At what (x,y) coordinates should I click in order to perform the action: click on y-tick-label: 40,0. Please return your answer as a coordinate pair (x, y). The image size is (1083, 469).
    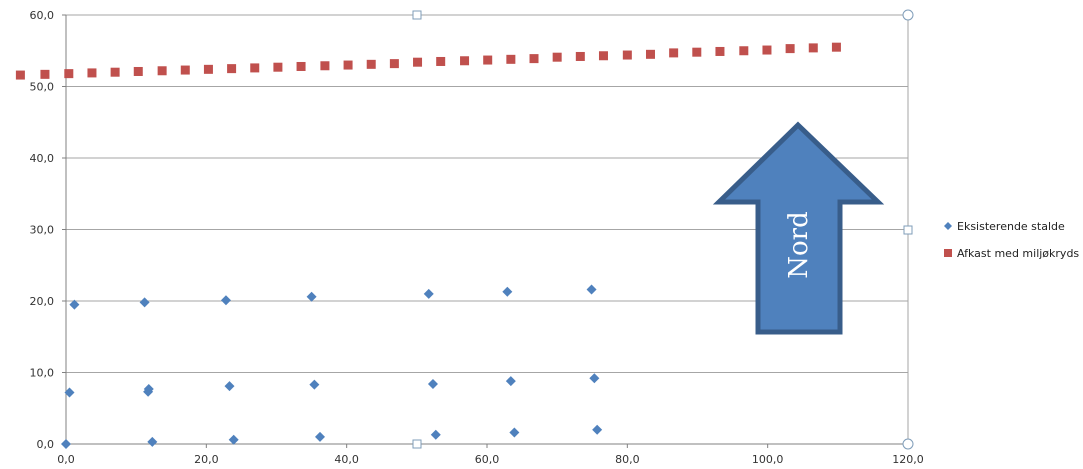
    Looking at the image, I should click on (42, 158).